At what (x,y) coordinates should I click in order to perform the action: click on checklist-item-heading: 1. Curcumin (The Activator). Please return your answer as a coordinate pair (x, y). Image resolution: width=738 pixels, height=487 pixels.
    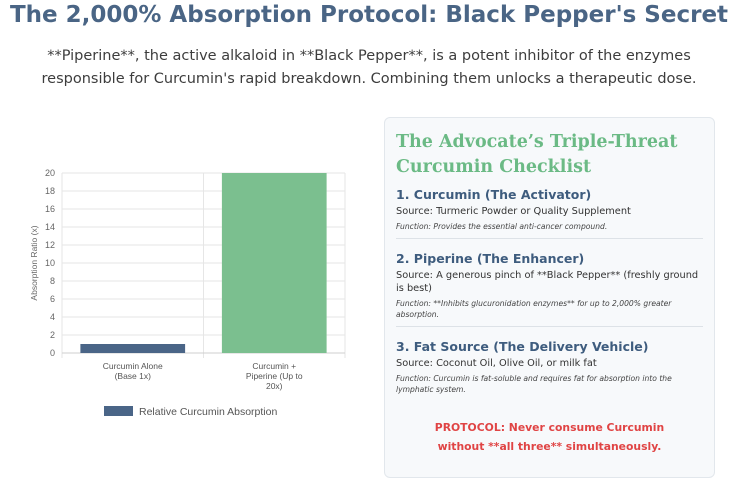
    Looking at the image, I should click on (494, 194).